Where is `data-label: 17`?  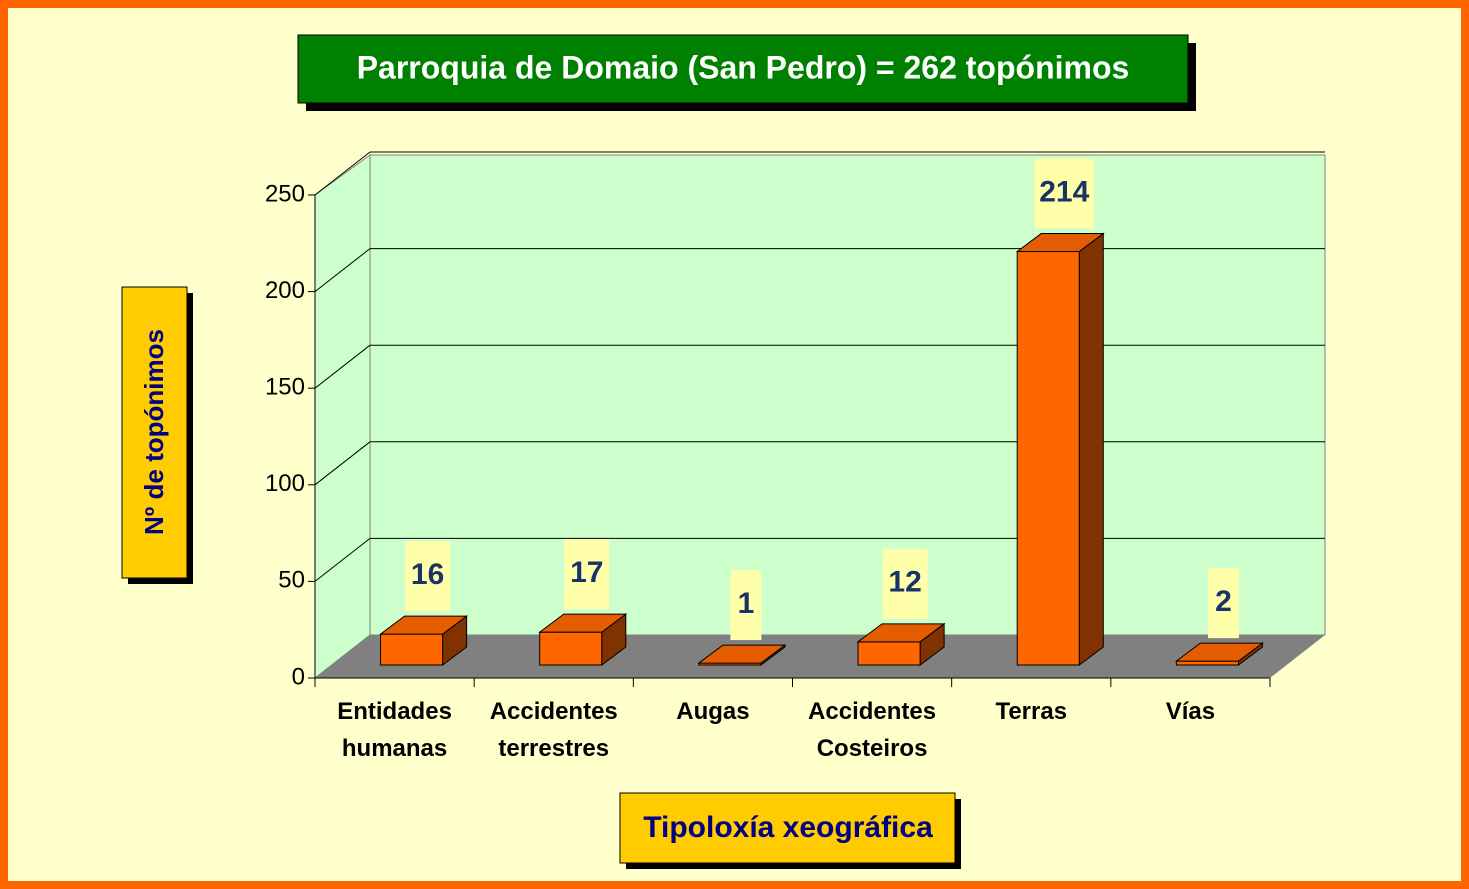
data-label: 17 is located at coordinates (586, 572).